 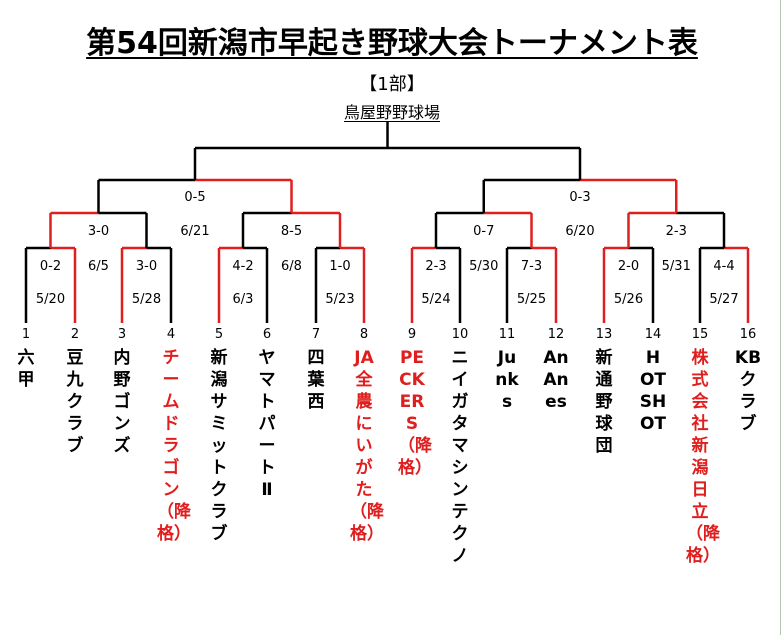 I want to click on qf-score-2: 8-5, so click(x=291, y=231).